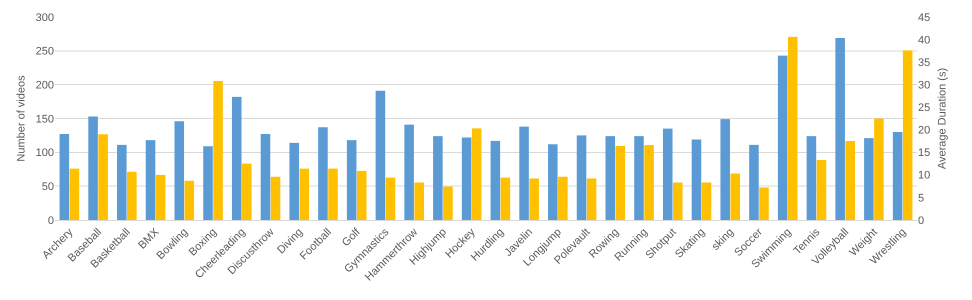 This screenshot has width=972, height=300. Describe the element at coordinates (51, 220) in the screenshot. I see `y-tick-label: 0` at that location.